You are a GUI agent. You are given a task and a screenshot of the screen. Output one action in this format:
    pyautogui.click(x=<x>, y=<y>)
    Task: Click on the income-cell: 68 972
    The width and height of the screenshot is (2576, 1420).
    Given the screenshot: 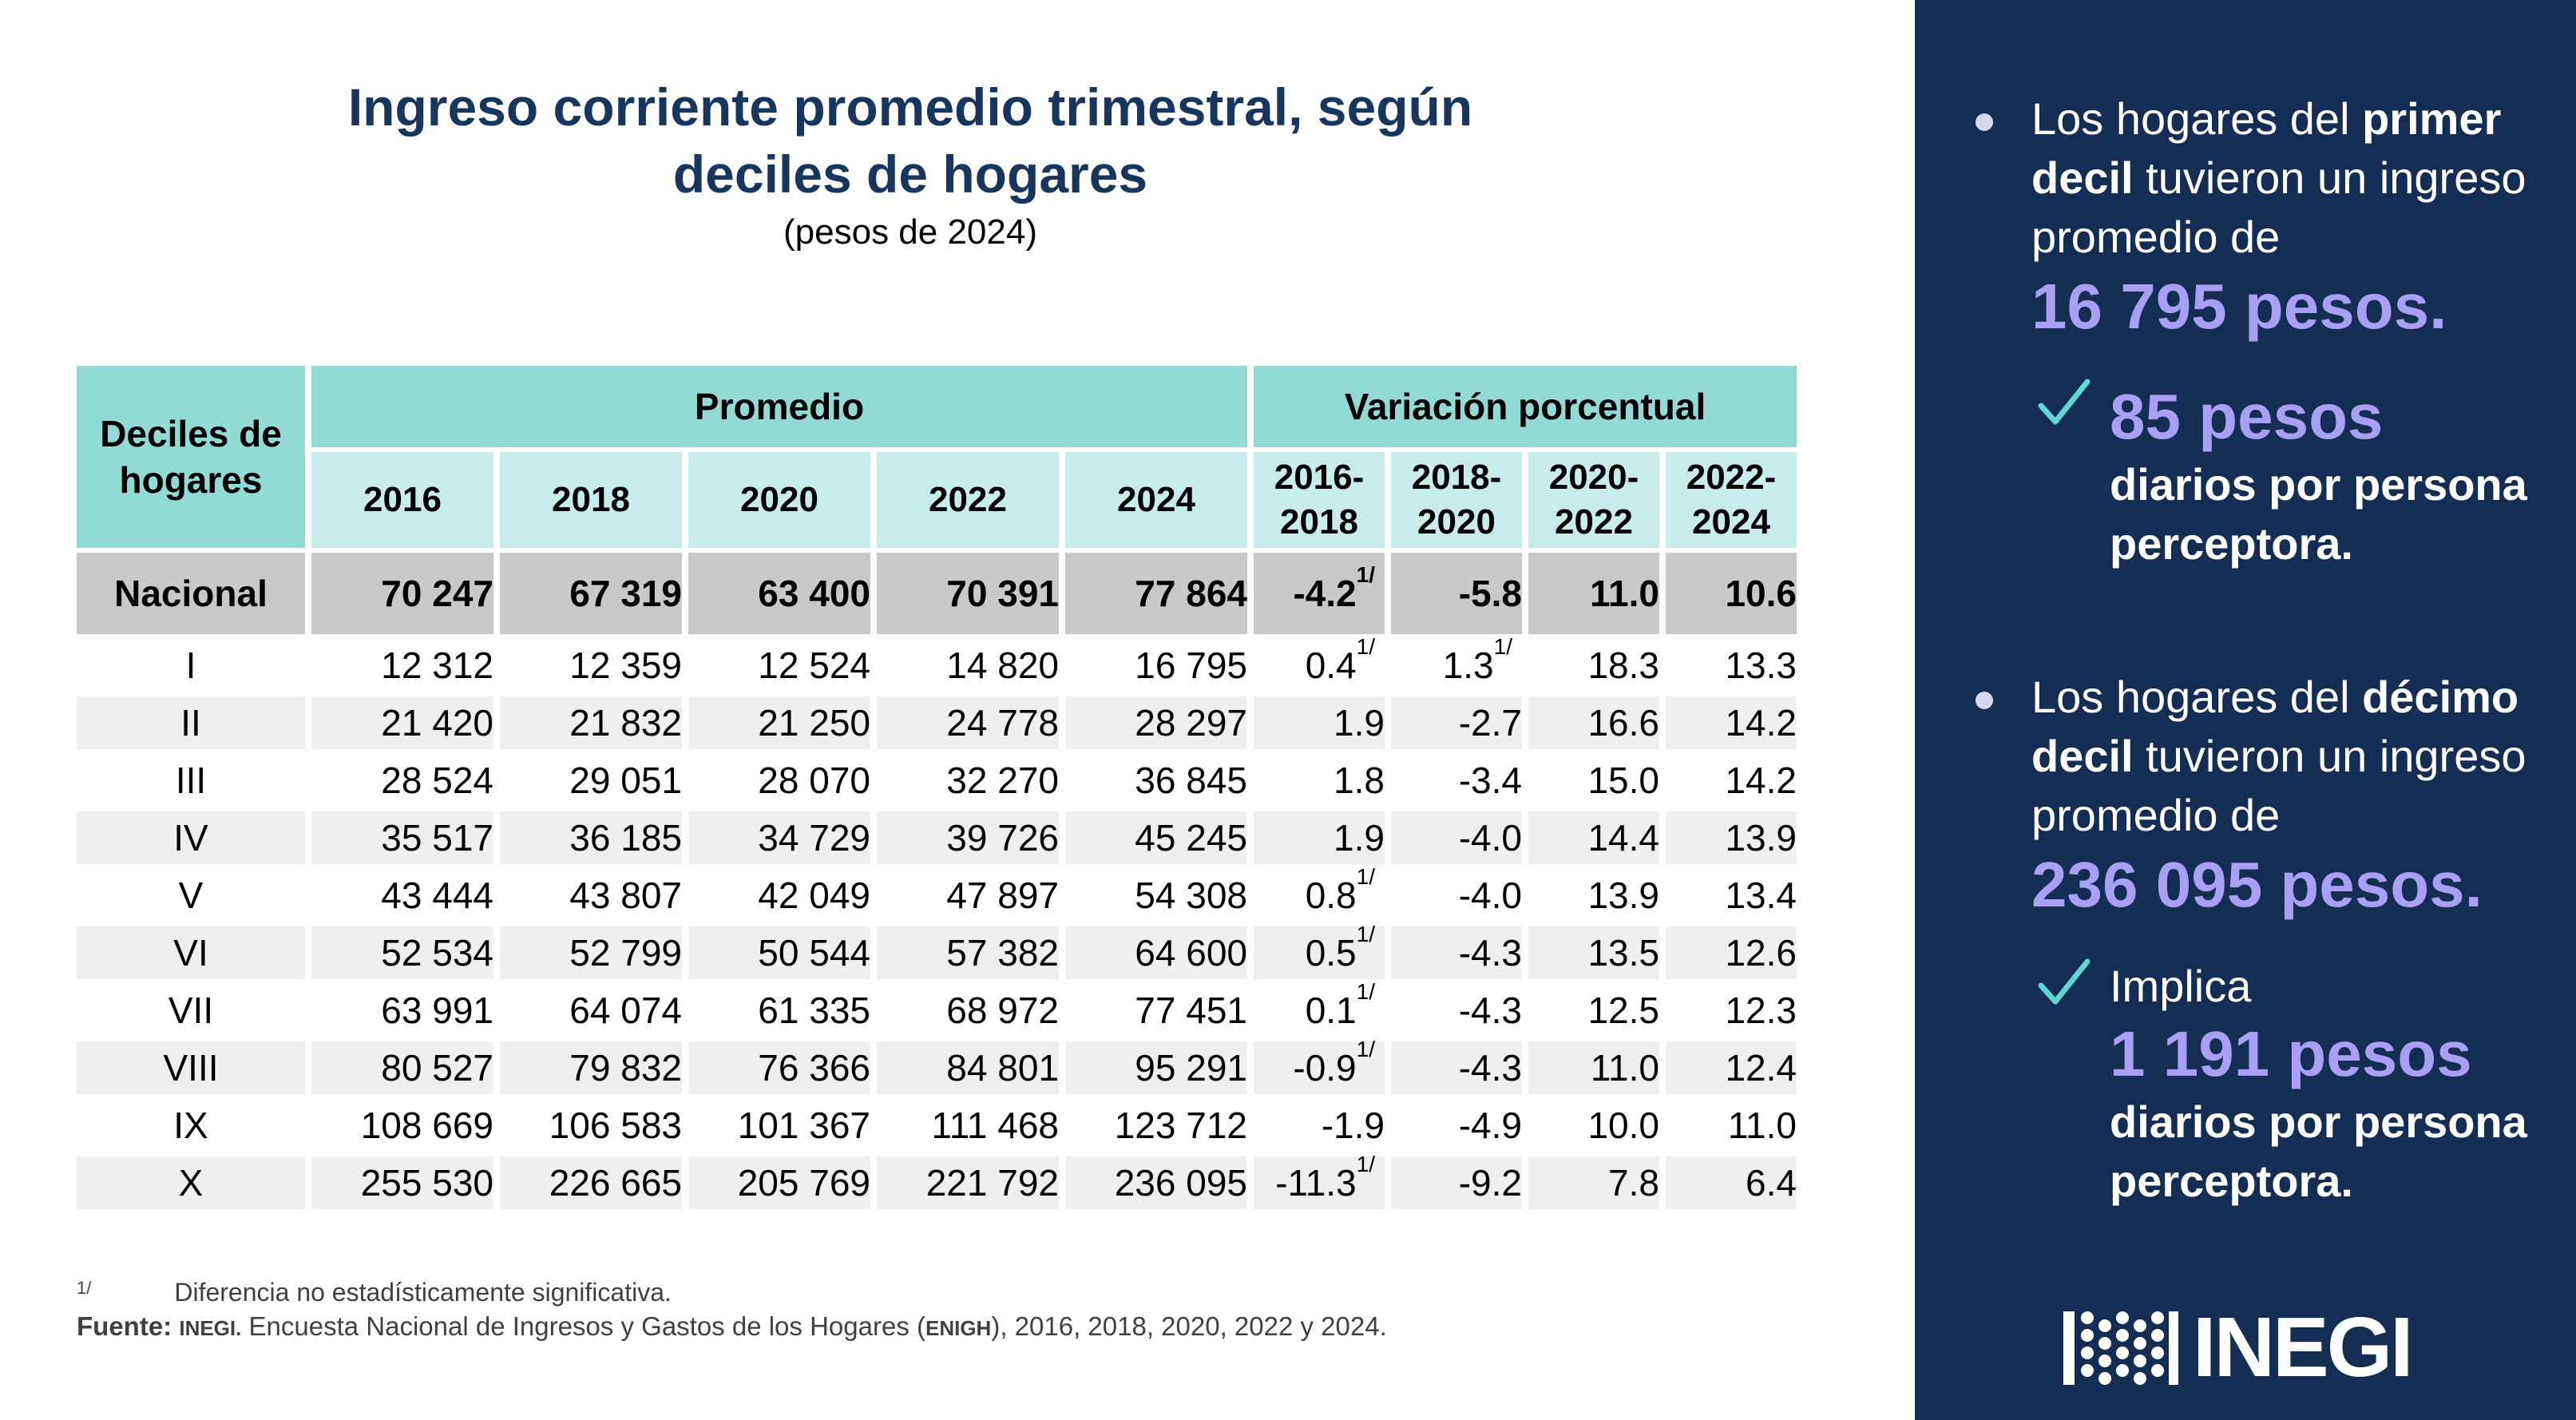 What is the action you would take?
    pyautogui.click(x=1002, y=1011)
    